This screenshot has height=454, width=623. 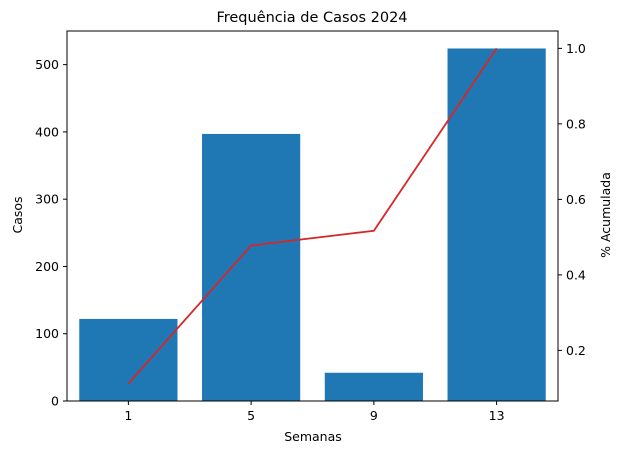 What do you see at coordinates (313, 436) in the screenshot?
I see `x-axis-label: Semanas` at bounding box center [313, 436].